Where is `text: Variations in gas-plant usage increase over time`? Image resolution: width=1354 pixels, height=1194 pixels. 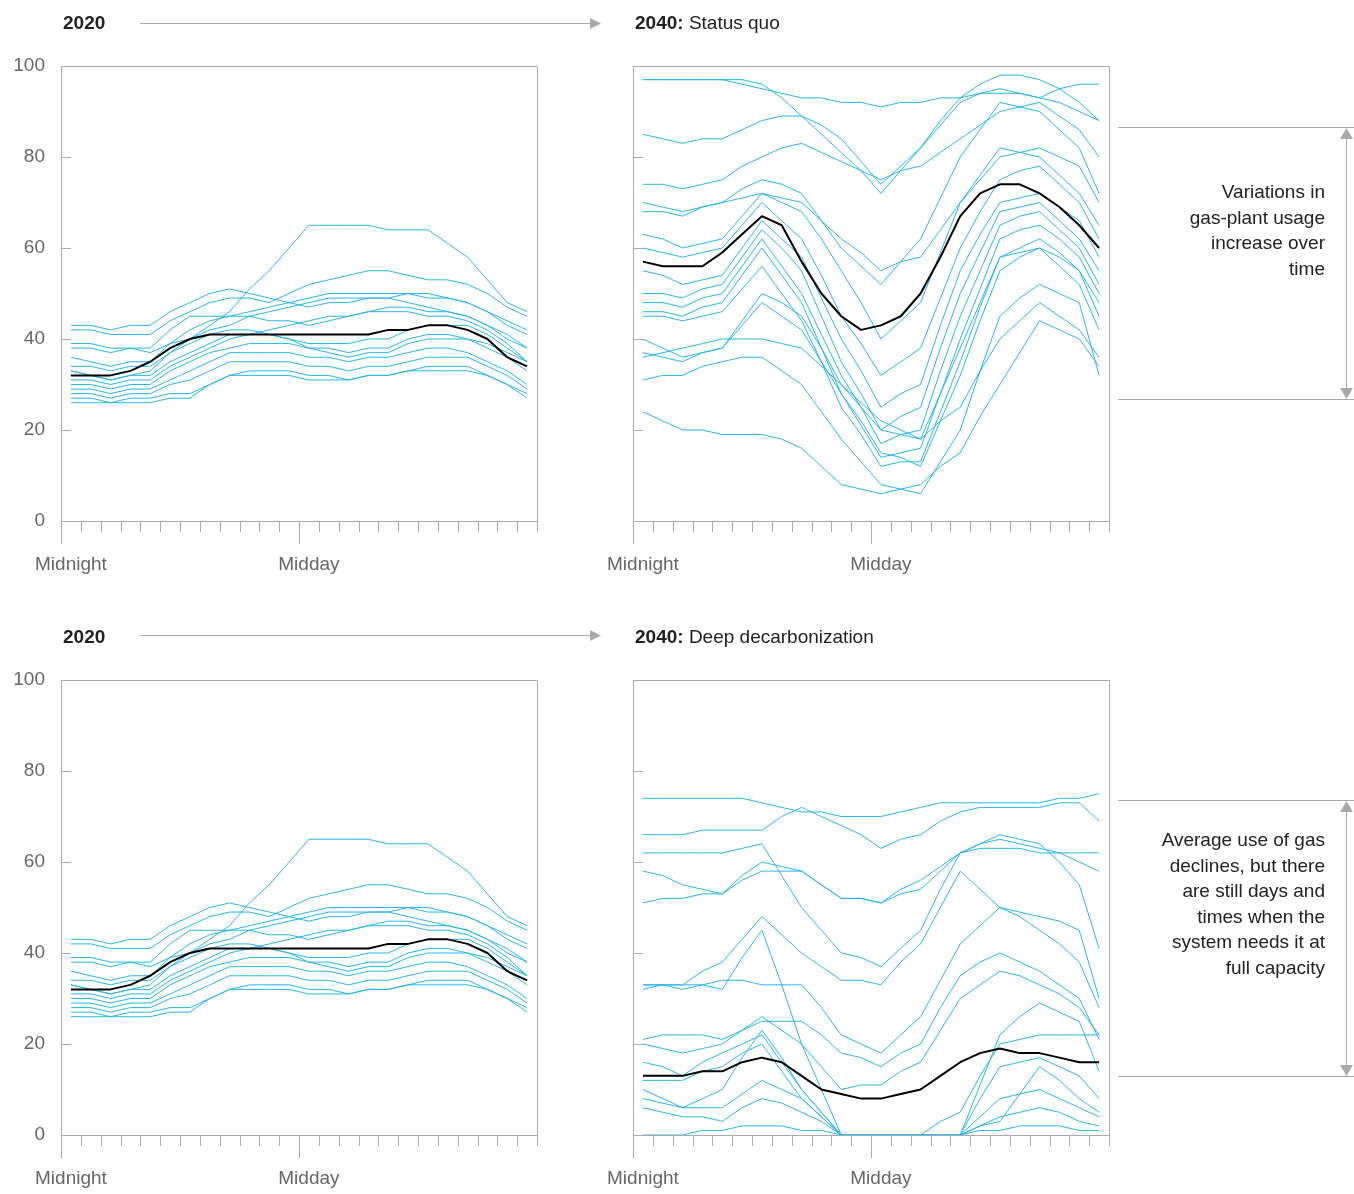 text: Variations in gas-plant usage increase over time is located at coordinates (1257, 230).